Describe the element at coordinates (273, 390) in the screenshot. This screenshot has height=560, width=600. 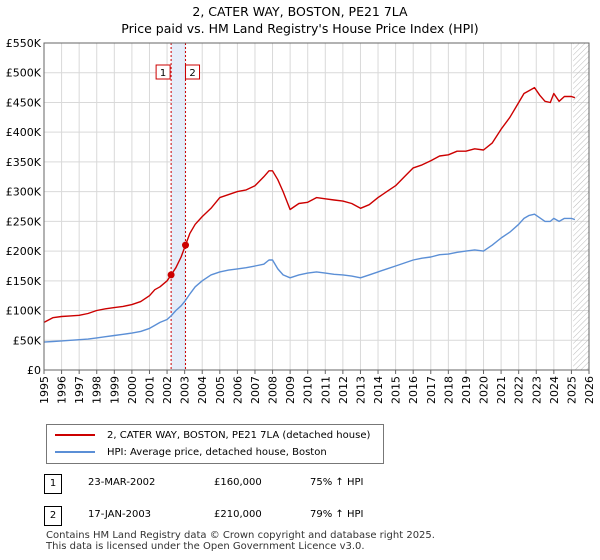
I see `x-tick-label: 2008` at that location.